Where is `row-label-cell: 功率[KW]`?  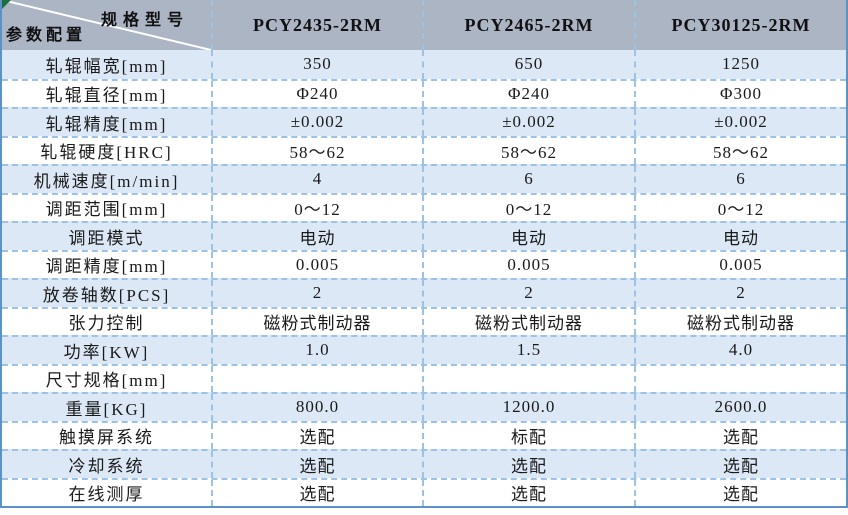 row-label-cell: 功率[KW] is located at coordinates (106, 352).